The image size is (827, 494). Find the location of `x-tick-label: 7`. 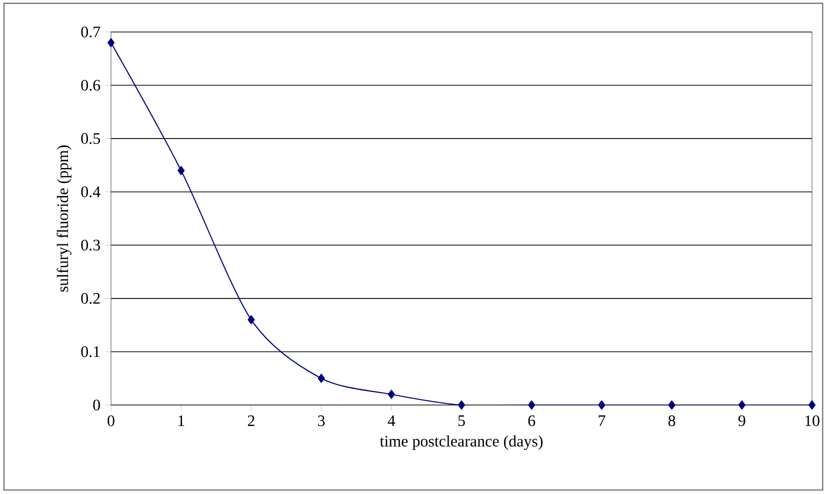

x-tick-label: 7 is located at coordinates (602, 420).